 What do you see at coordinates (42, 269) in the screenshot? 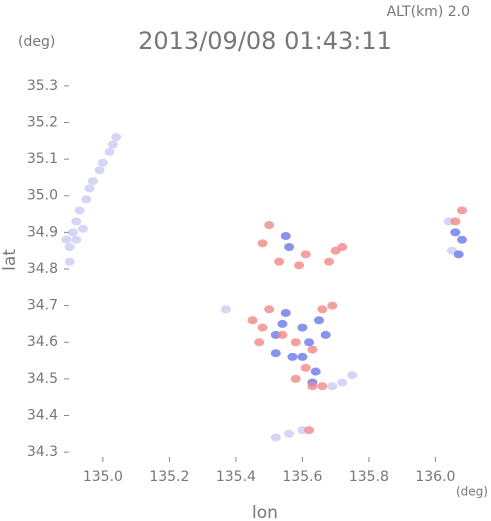
I see `y-tick-label: 34.8` at bounding box center [42, 269].